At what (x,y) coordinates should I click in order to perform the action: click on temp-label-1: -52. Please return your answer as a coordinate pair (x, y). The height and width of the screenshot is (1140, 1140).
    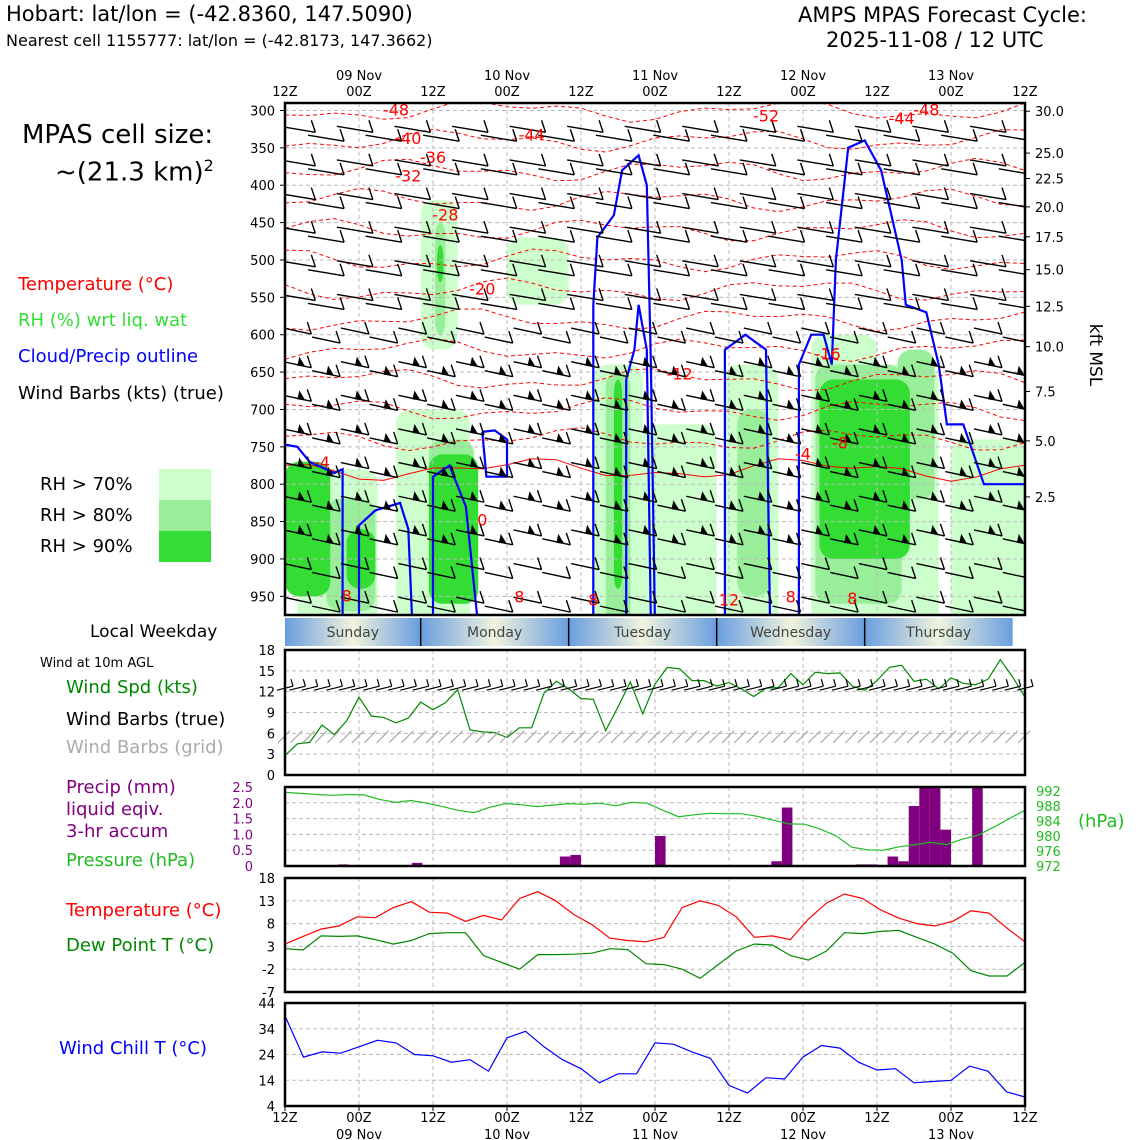
    Looking at the image, I should click on (766, 116).